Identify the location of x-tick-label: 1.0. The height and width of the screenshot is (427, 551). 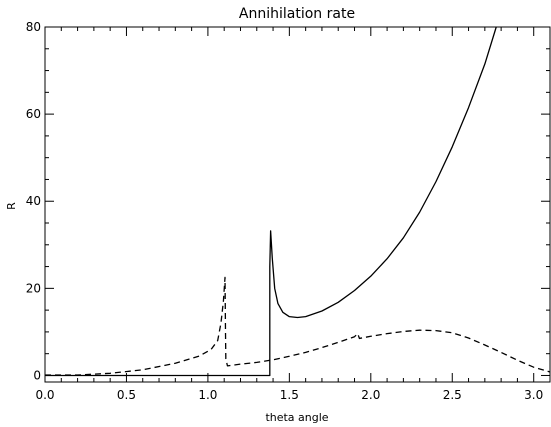
(207, 395).